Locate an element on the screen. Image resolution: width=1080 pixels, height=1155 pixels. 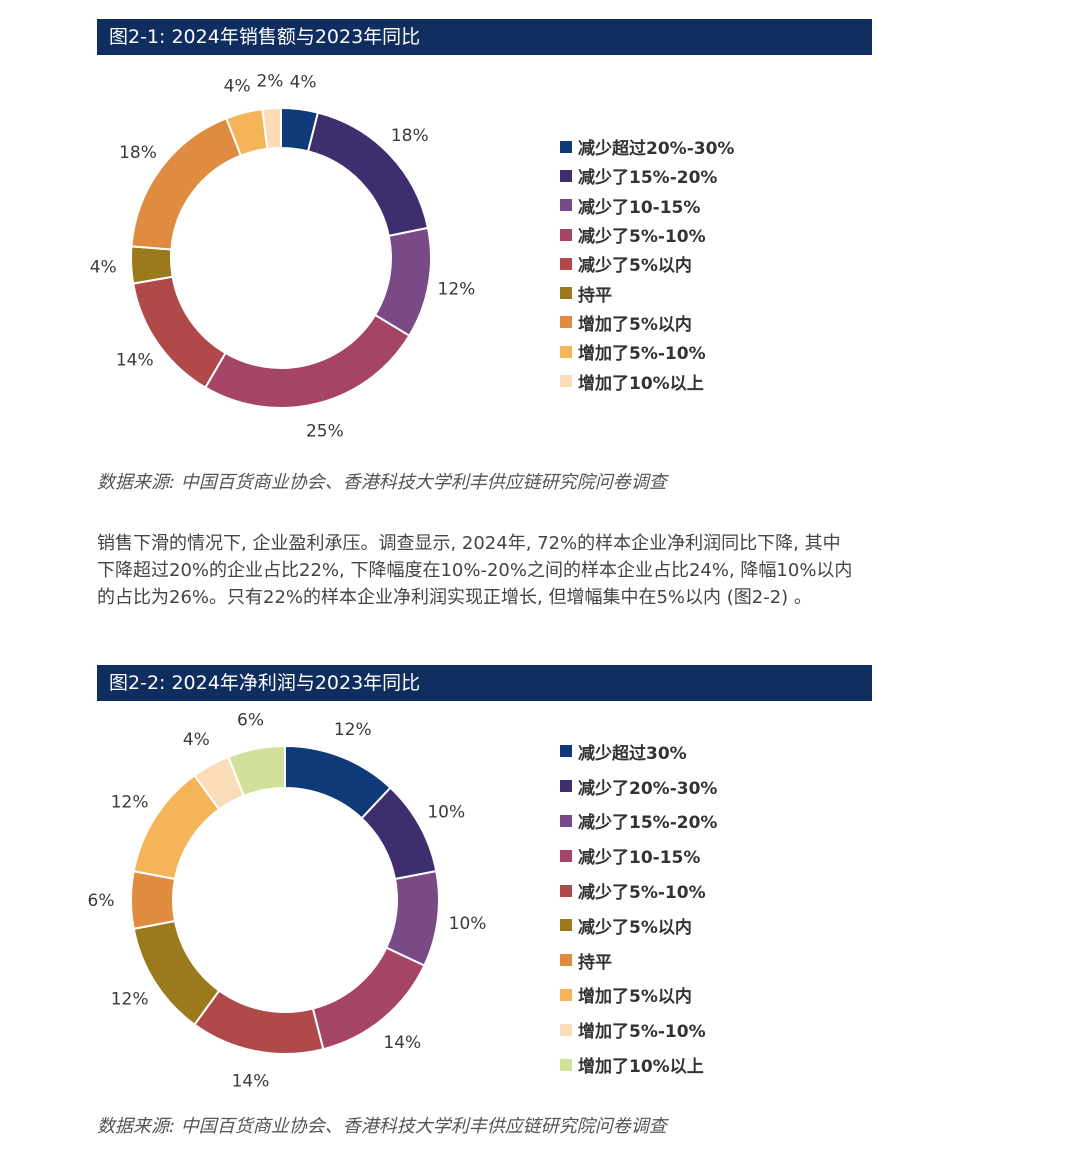
figure2-header: 图2-2: 2024年净利润与2023年同比 is located at coordinates (484, 683).